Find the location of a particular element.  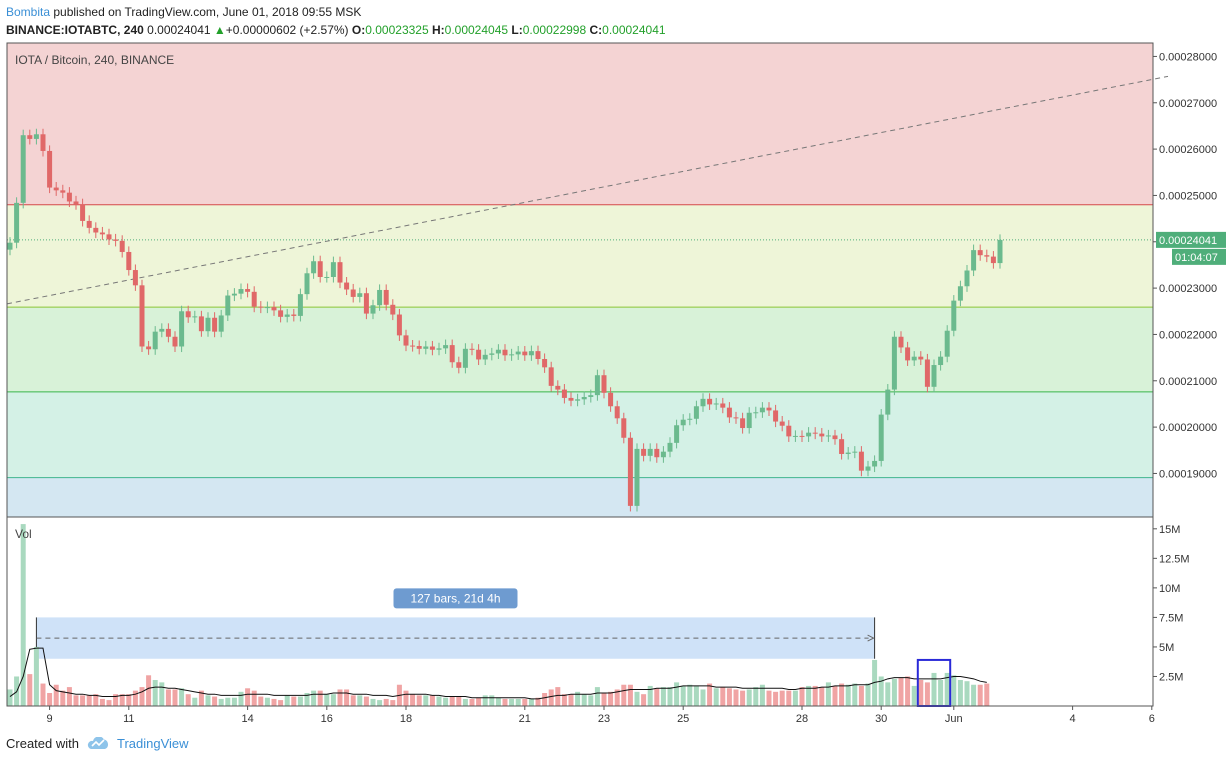

low-label: L: is located at coordinates (517, 30).